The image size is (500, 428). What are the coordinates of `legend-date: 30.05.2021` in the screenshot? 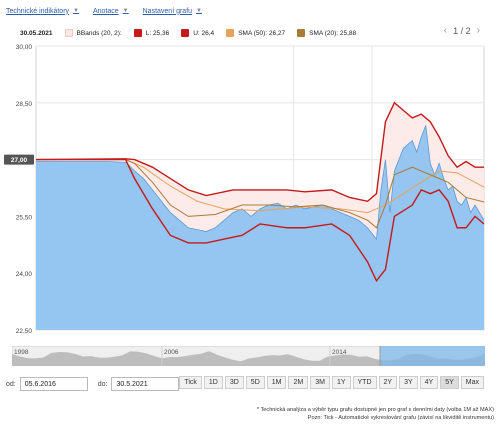 It's located at (36, 33).